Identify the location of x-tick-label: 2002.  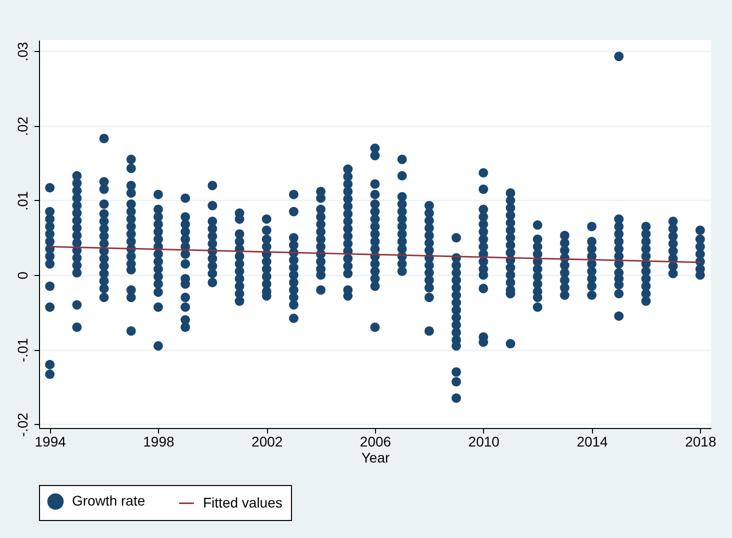
(267, 442).